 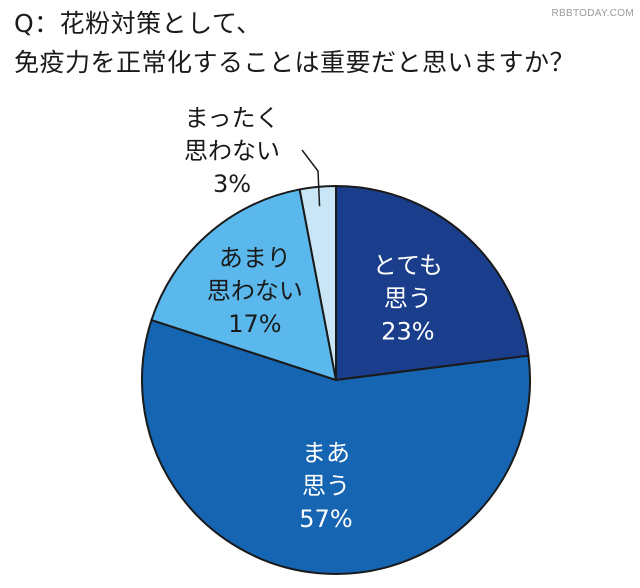 I want to click on slice-label-4: まったく思わない 3%, so click(x=232, y=151).